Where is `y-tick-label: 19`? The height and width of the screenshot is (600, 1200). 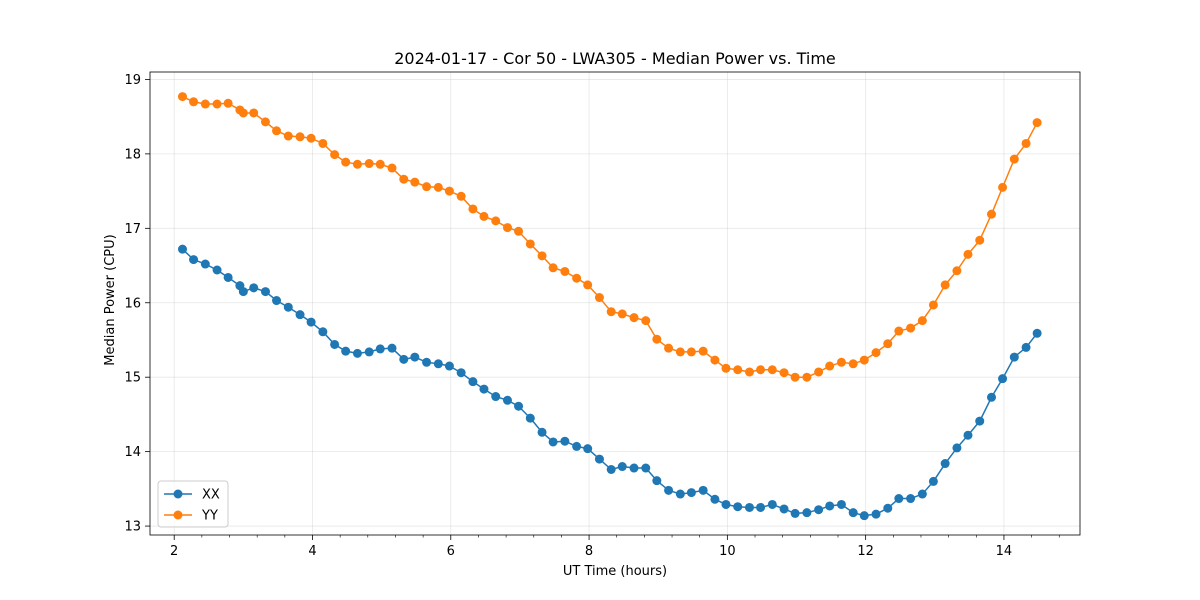
y-tick-label: 19 is located at coordinates (132, 80).